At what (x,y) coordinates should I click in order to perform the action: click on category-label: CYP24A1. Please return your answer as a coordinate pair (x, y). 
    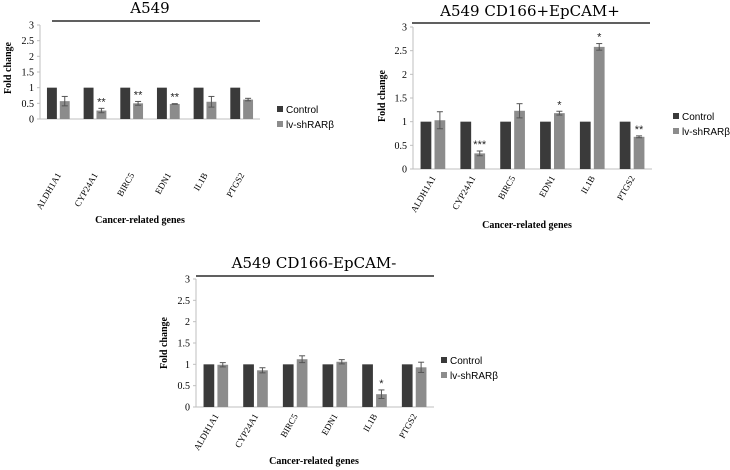
    Looking at the image, I should click on (85, 189).